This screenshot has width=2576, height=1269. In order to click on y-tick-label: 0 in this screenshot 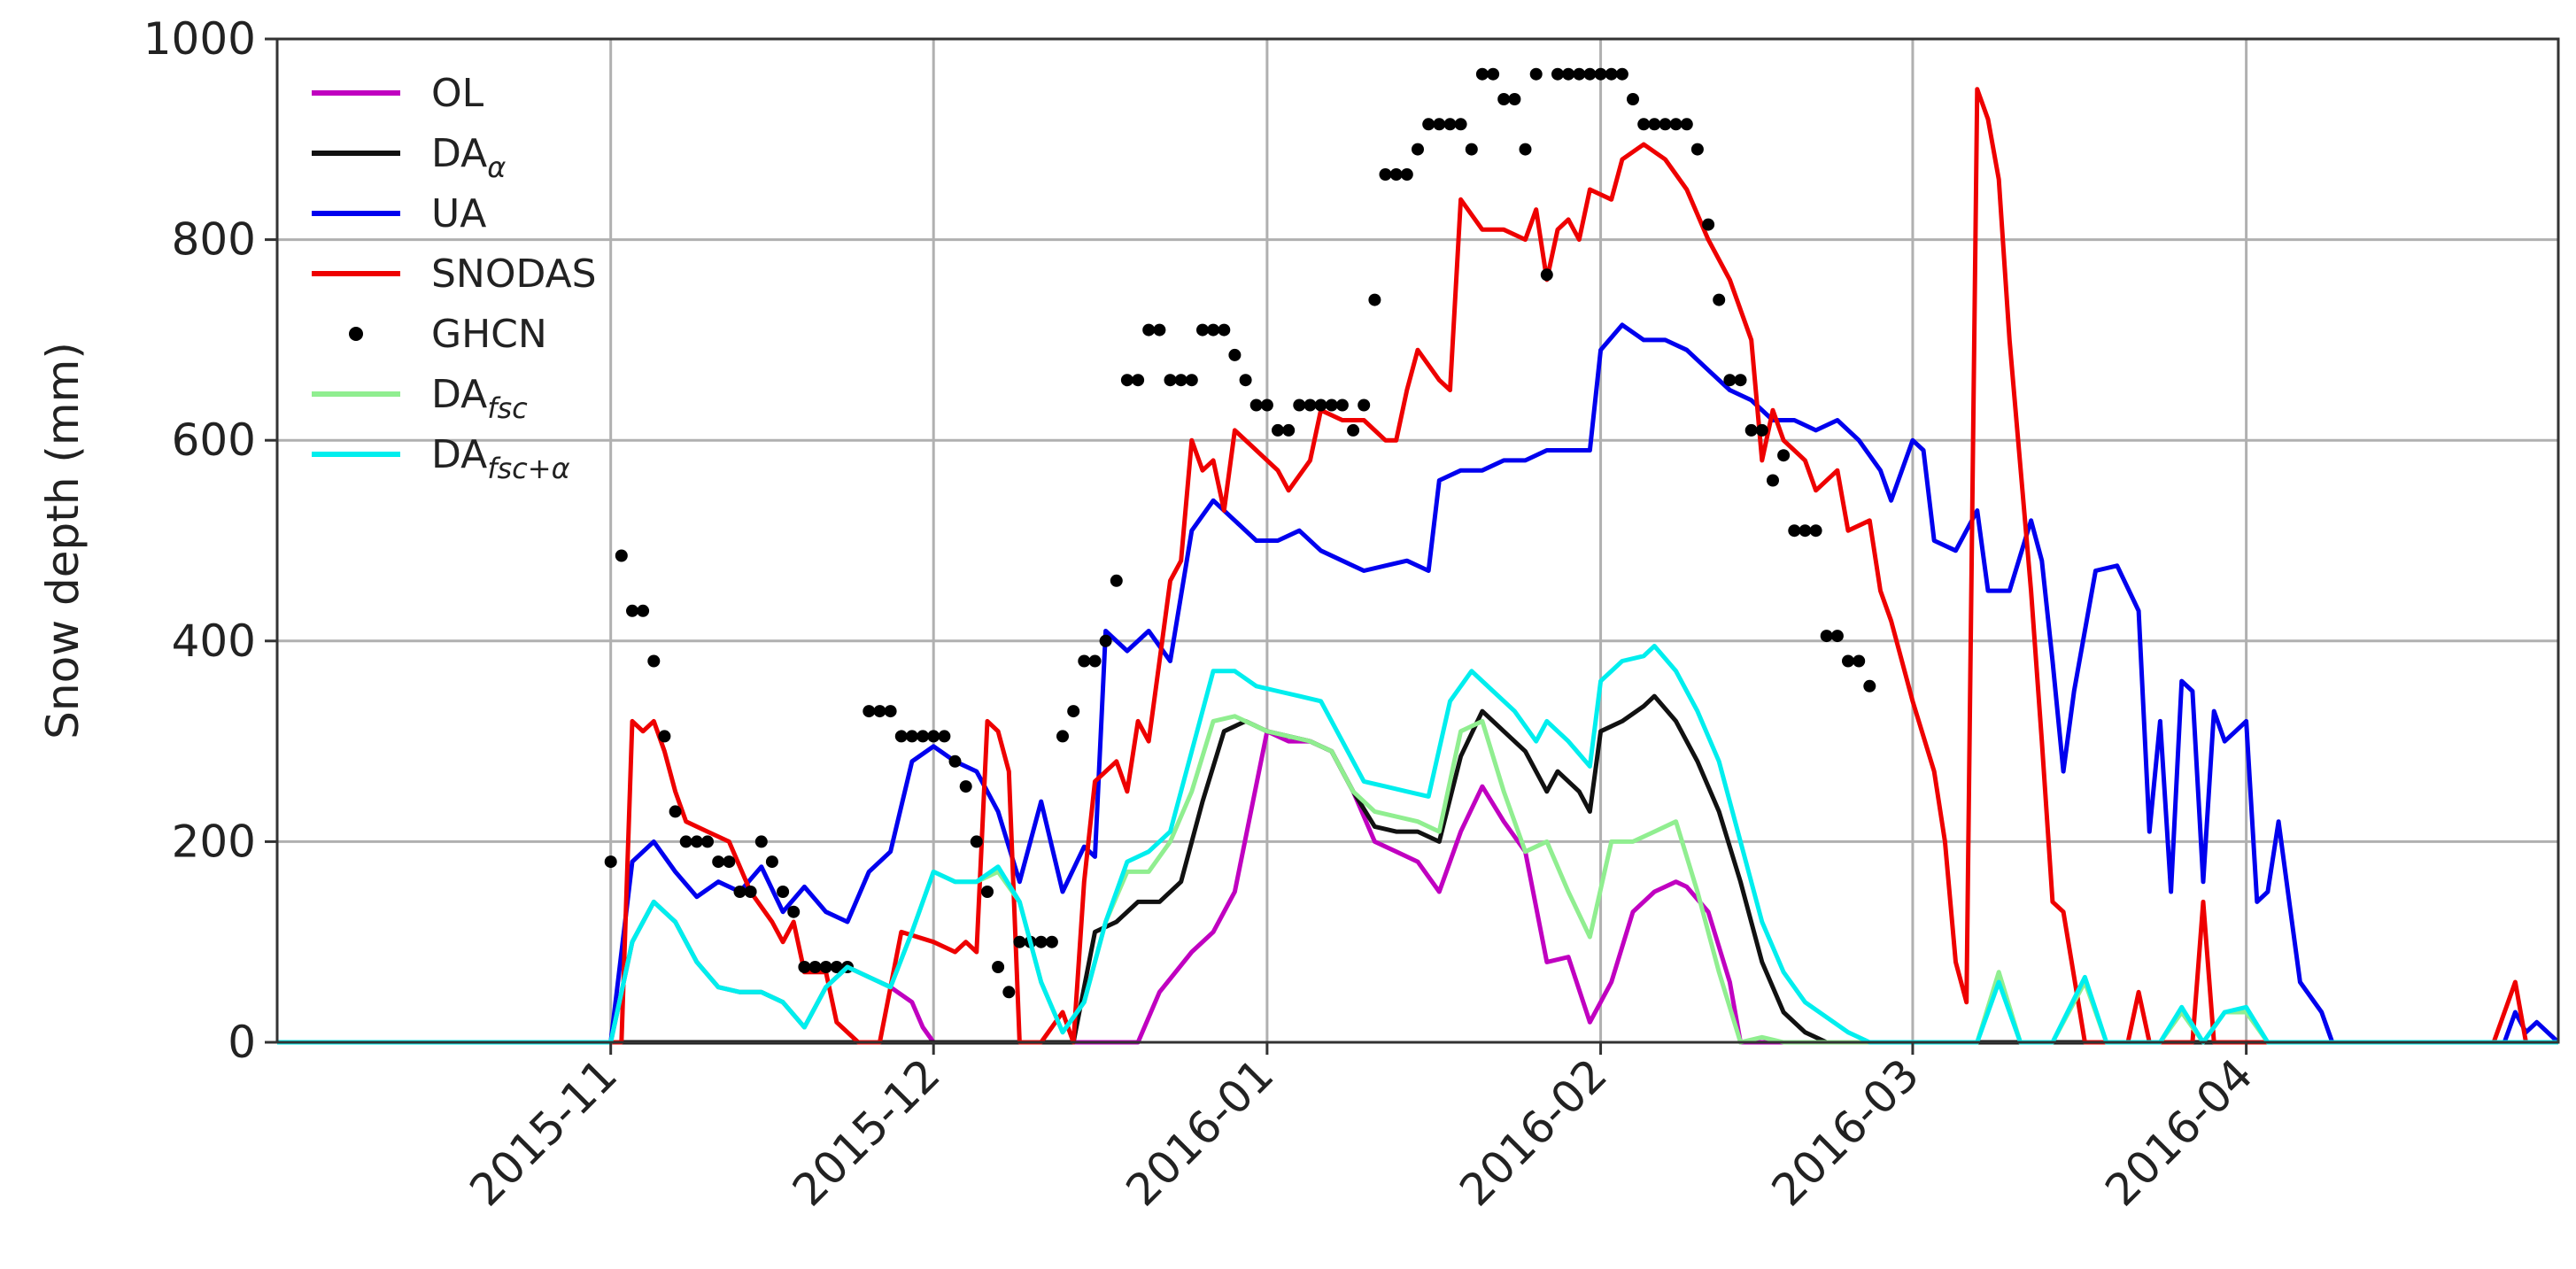, I will do `click(242, 1042)`.